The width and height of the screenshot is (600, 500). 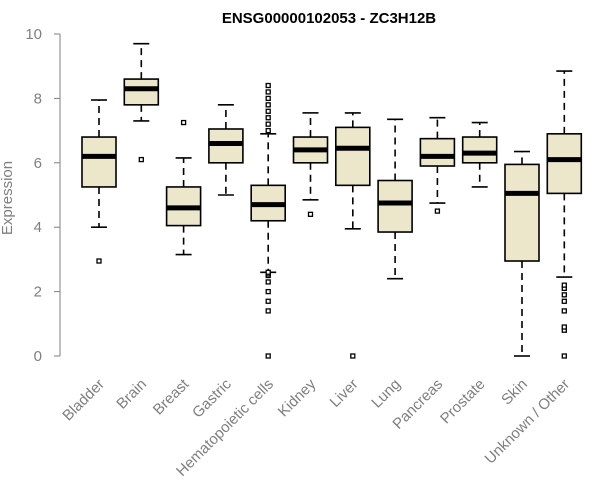 I want to click on y-tick-label: 6, so click(x=38, y=163).